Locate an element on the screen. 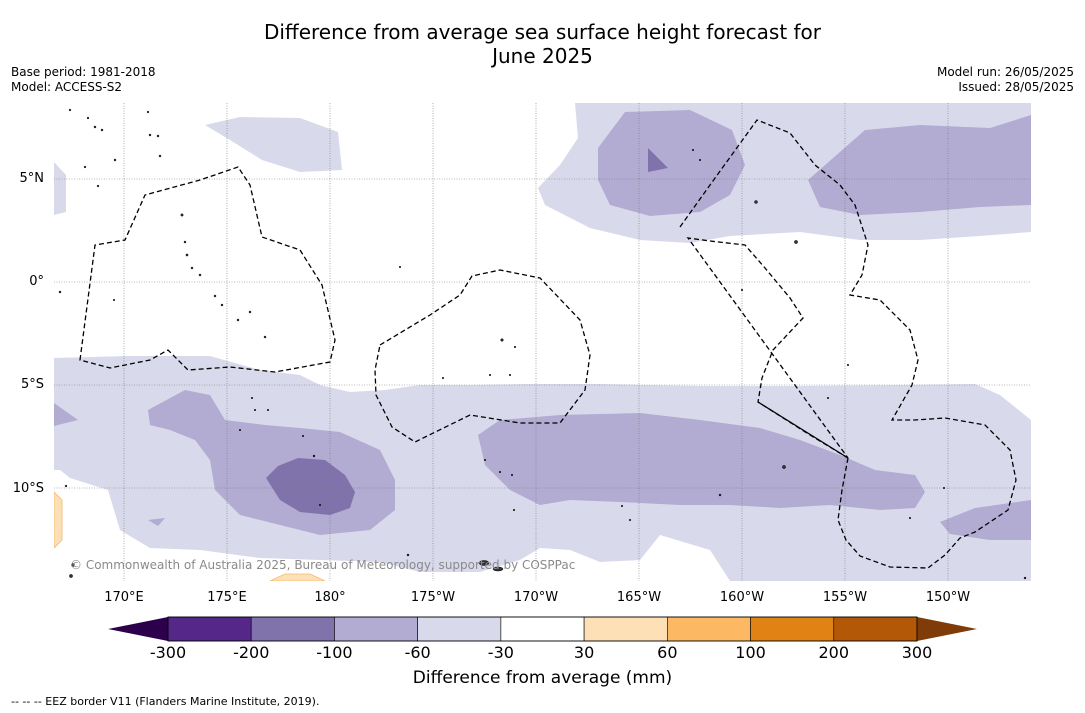 Image resolution: width=1085 pixels, height=713 pixels. issued-date: Issued: 28/05/2025 is located at coordinates (1016, 86).